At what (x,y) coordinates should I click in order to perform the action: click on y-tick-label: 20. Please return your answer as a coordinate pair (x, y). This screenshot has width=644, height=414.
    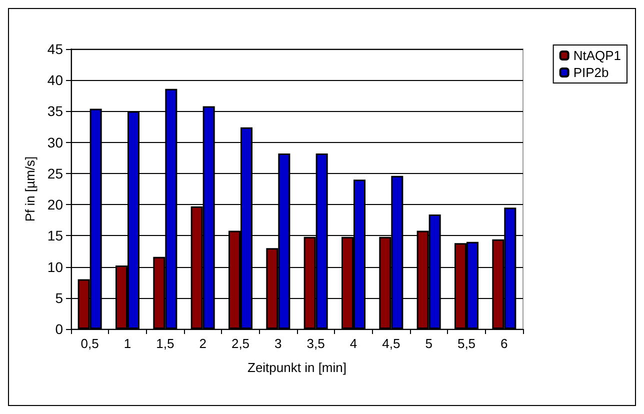
    Looking at the image, I should click on (55, 204).